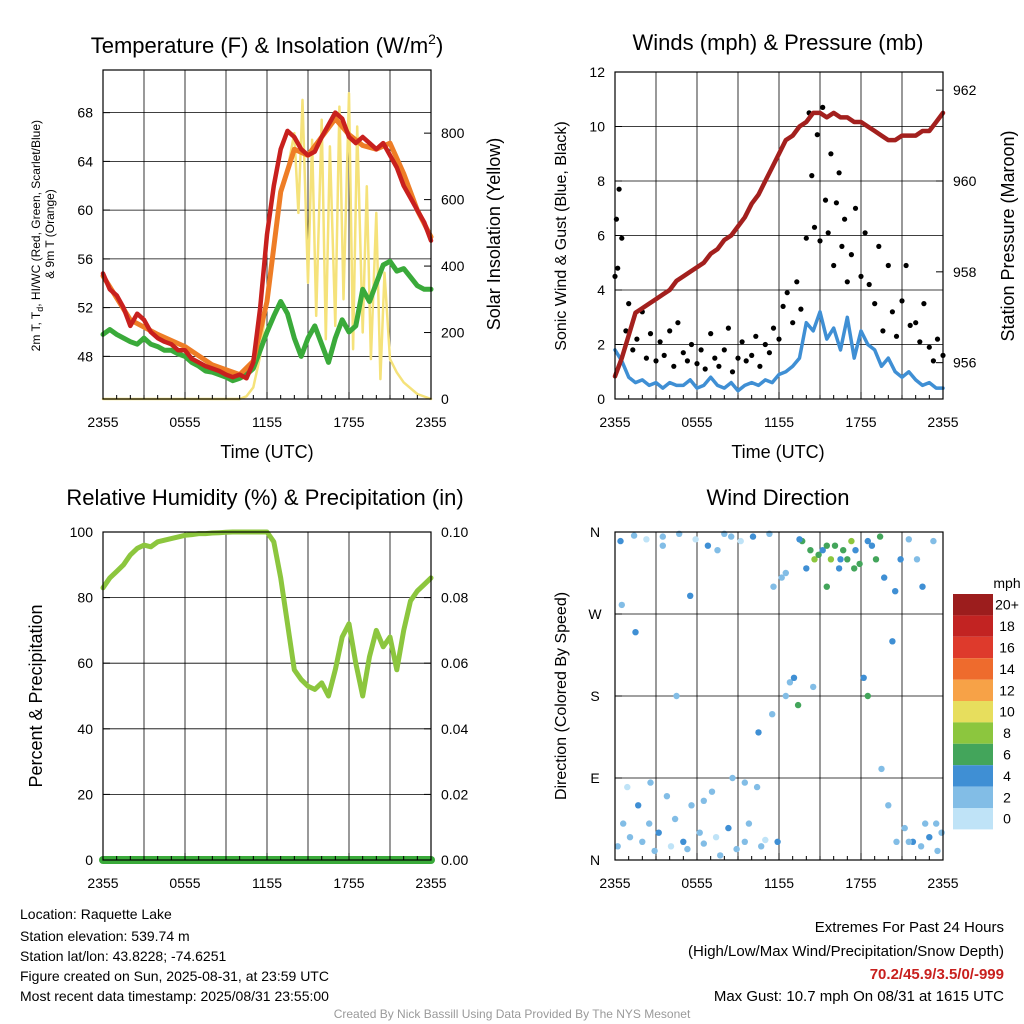 This screenshot has height=1024, width=1024. Describe the element at coordinates (453, 133) in the screenshot. I see `y2-tick-label: 800` at that location.